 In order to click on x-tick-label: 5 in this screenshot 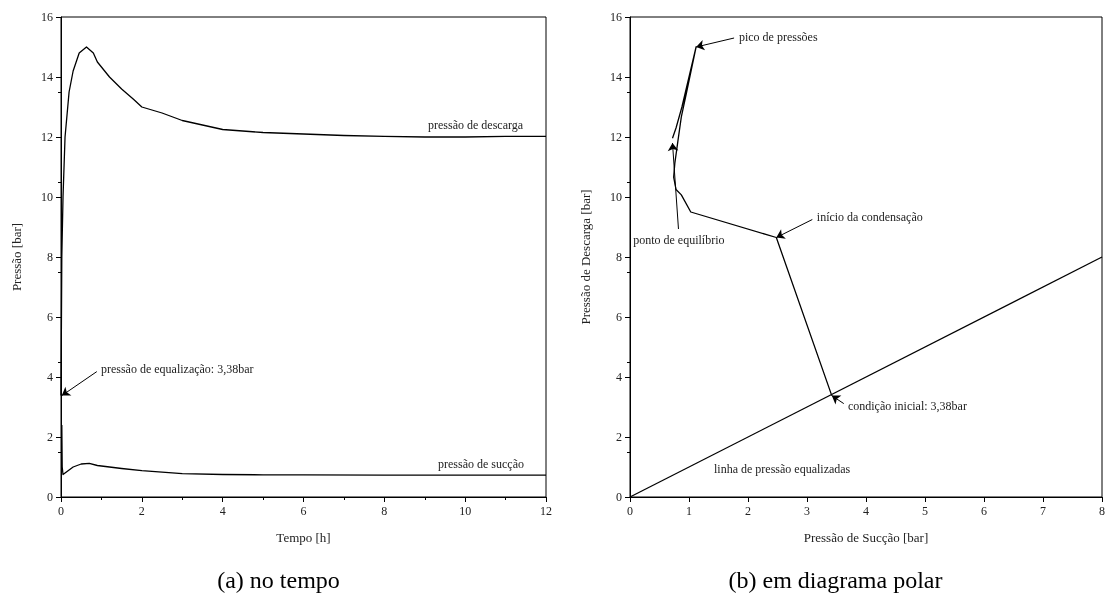, I will do `click(925, 511)`.